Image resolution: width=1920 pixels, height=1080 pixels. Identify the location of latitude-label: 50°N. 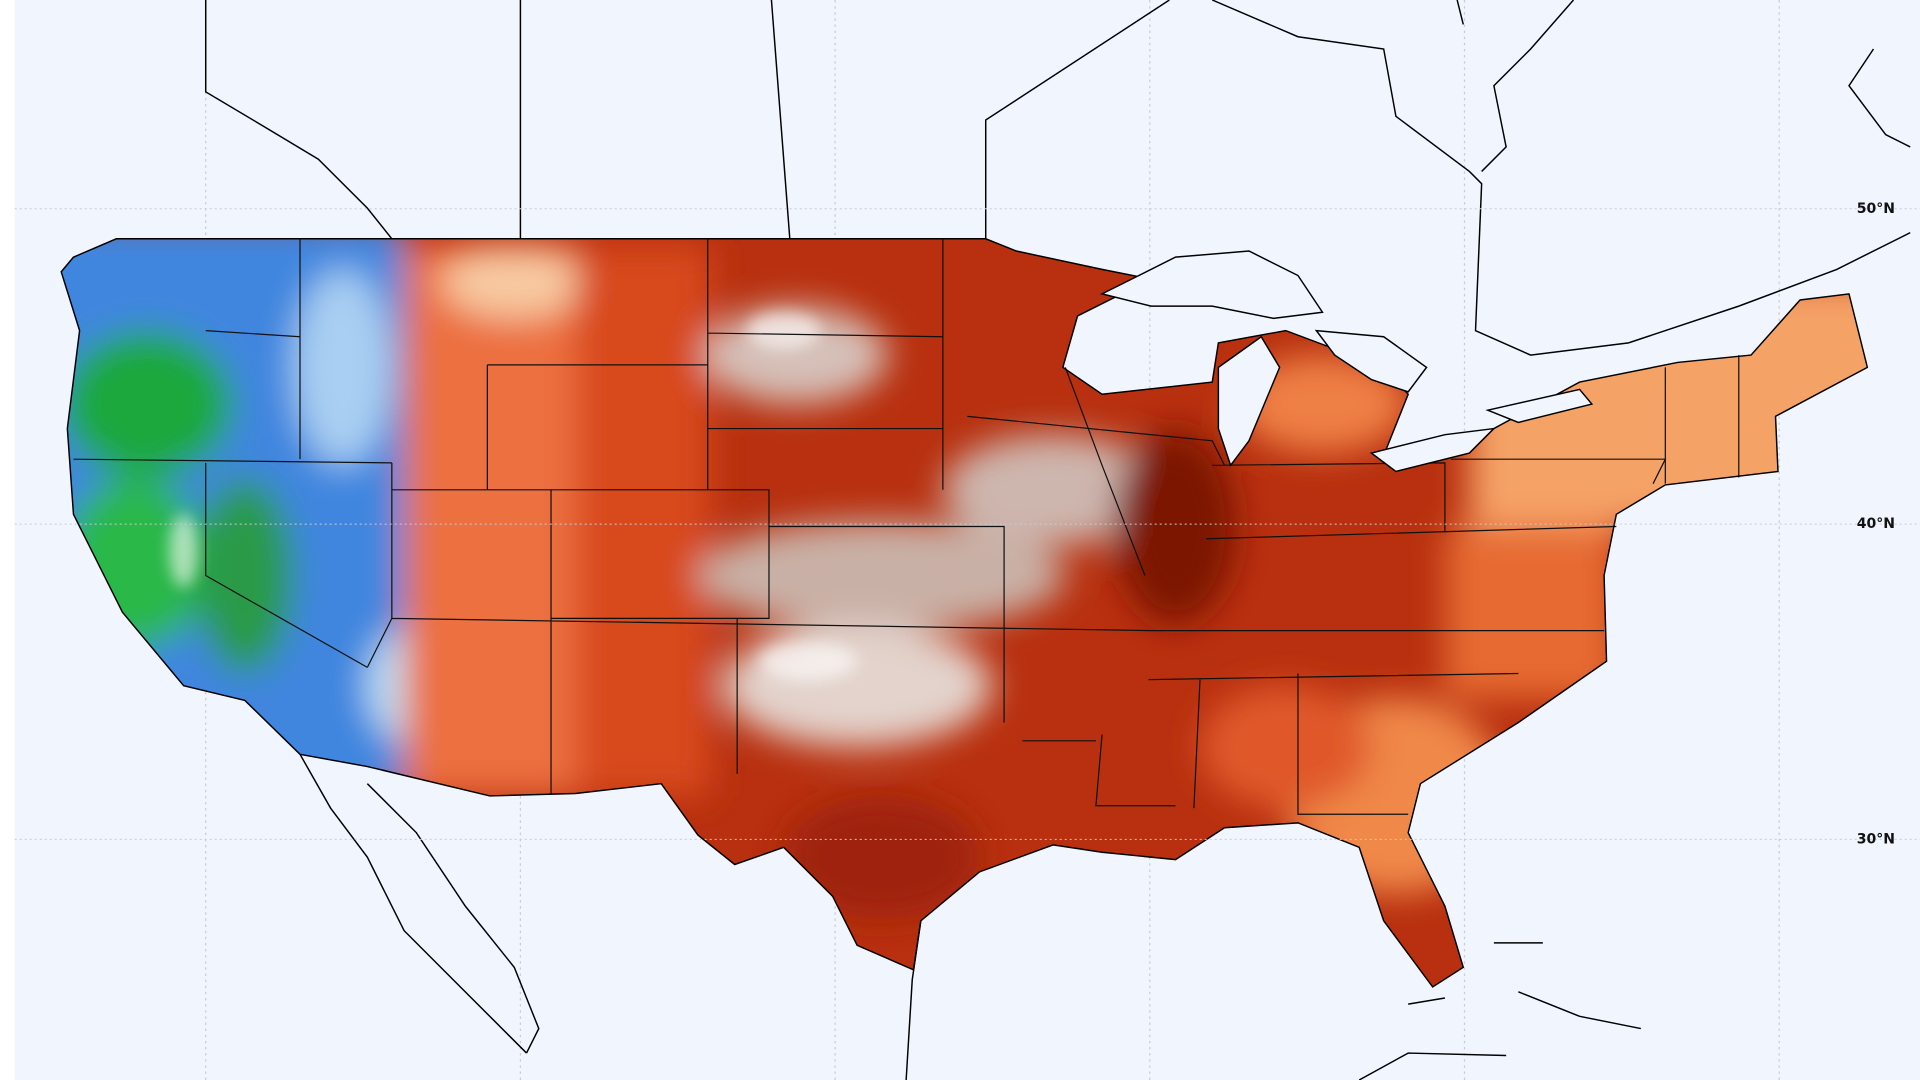
(1876, 209).